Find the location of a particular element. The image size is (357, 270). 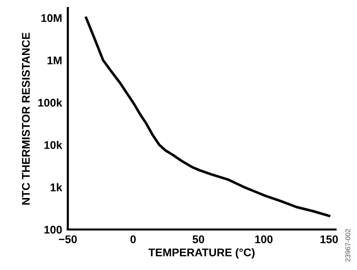

y-tick-label: 10M is located at coordinates (51, 18).